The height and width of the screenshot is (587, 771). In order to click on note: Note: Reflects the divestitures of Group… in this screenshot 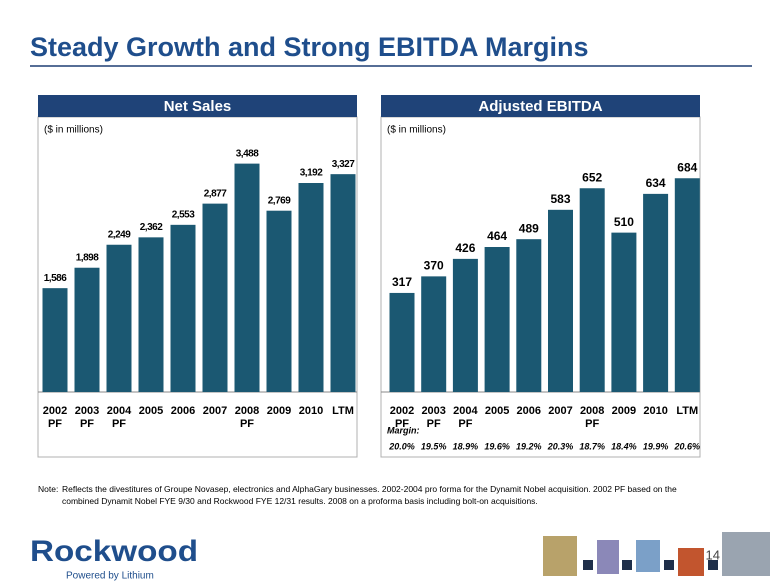, I will do `click(358, 495)`.